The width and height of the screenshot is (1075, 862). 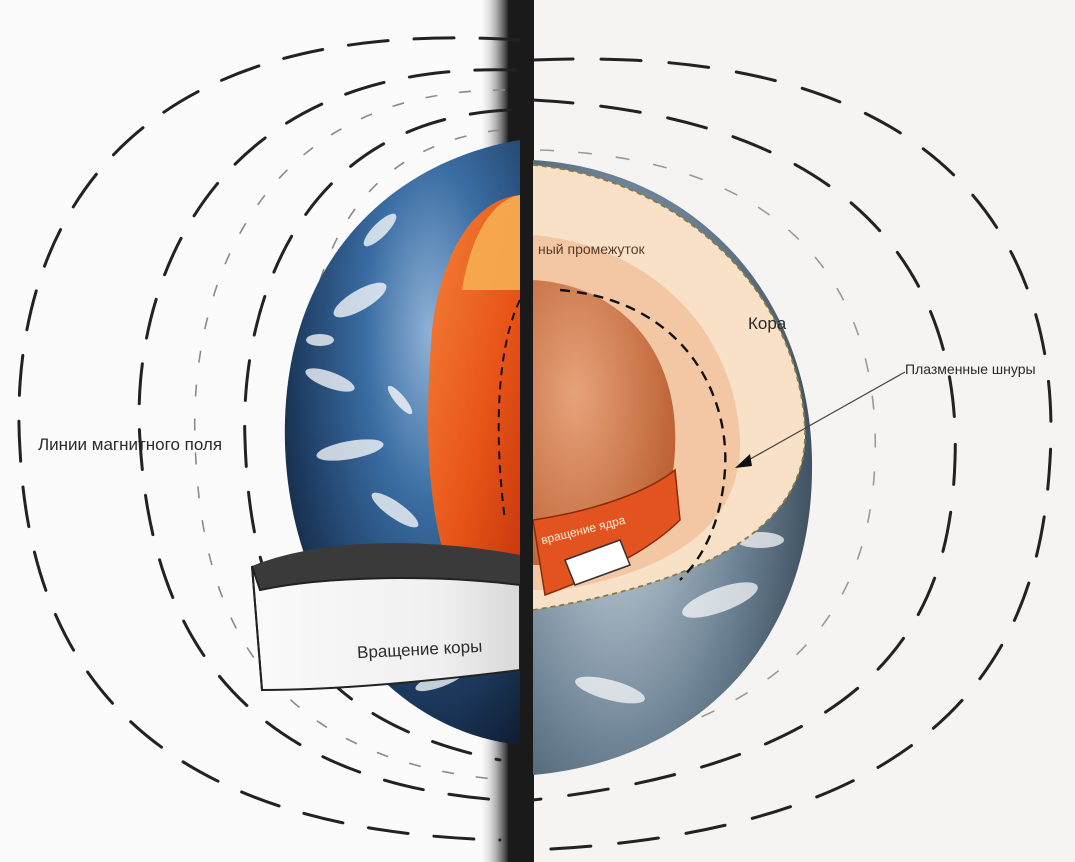 I want to click on crust-band-edge, so click(x=257, y=628).